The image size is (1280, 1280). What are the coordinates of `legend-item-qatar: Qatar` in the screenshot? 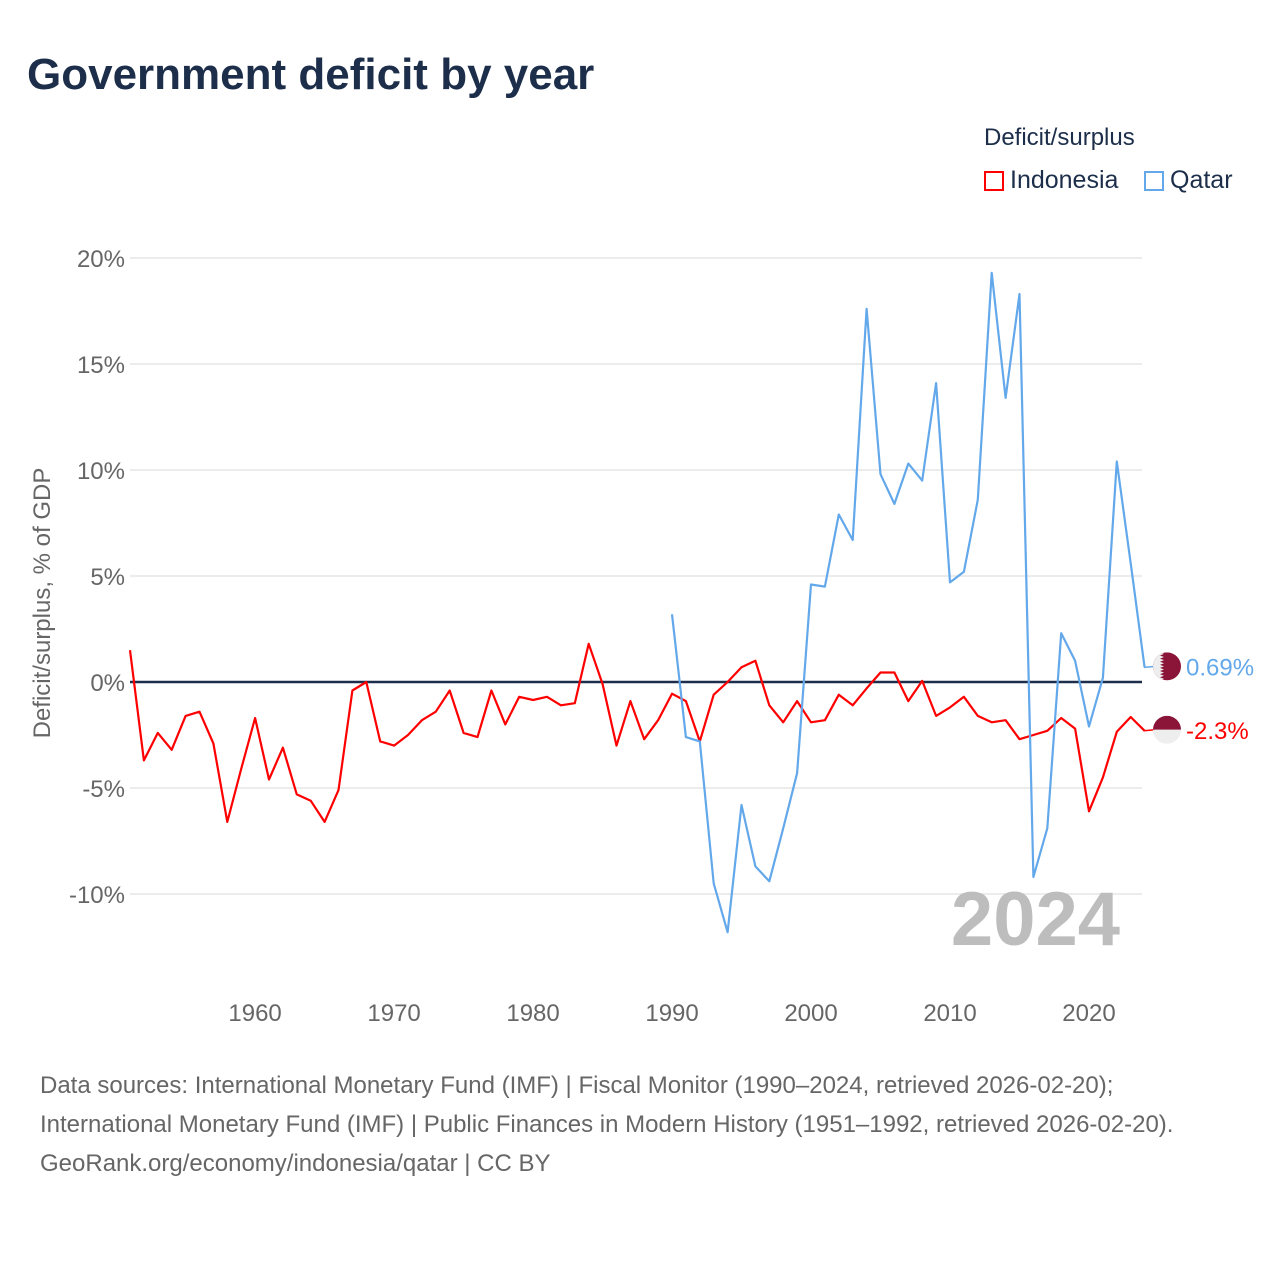 It's located at (1188, 180).